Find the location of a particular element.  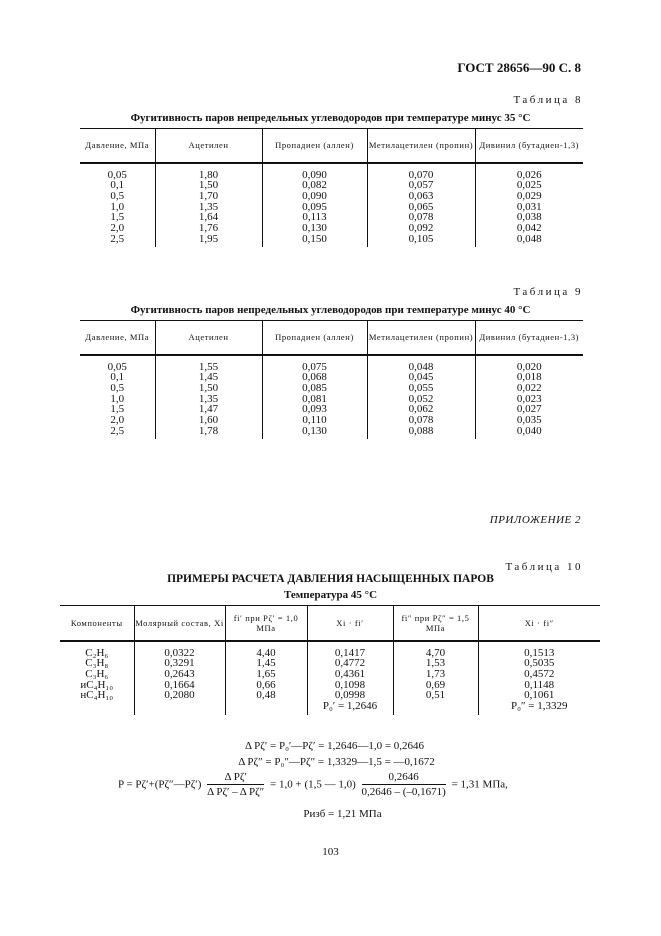

table-cell: 0,2080 is located at coordinates (179, 696).